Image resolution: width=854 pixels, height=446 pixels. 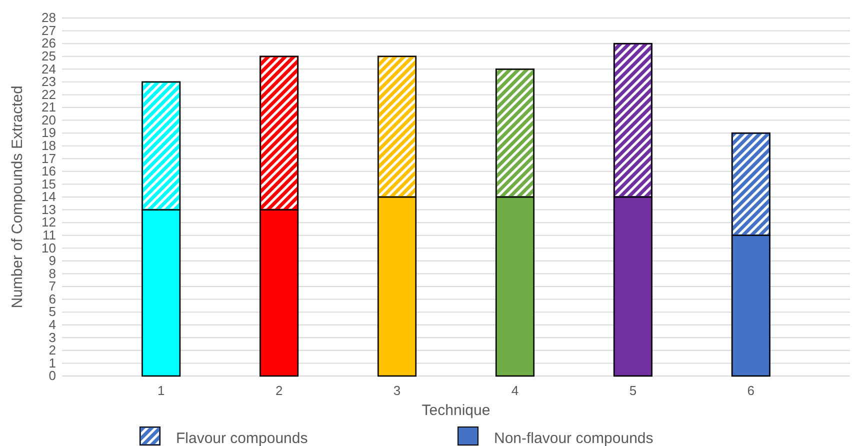 I want to click on y-tick-label: 16, so click(x=49, y=171).